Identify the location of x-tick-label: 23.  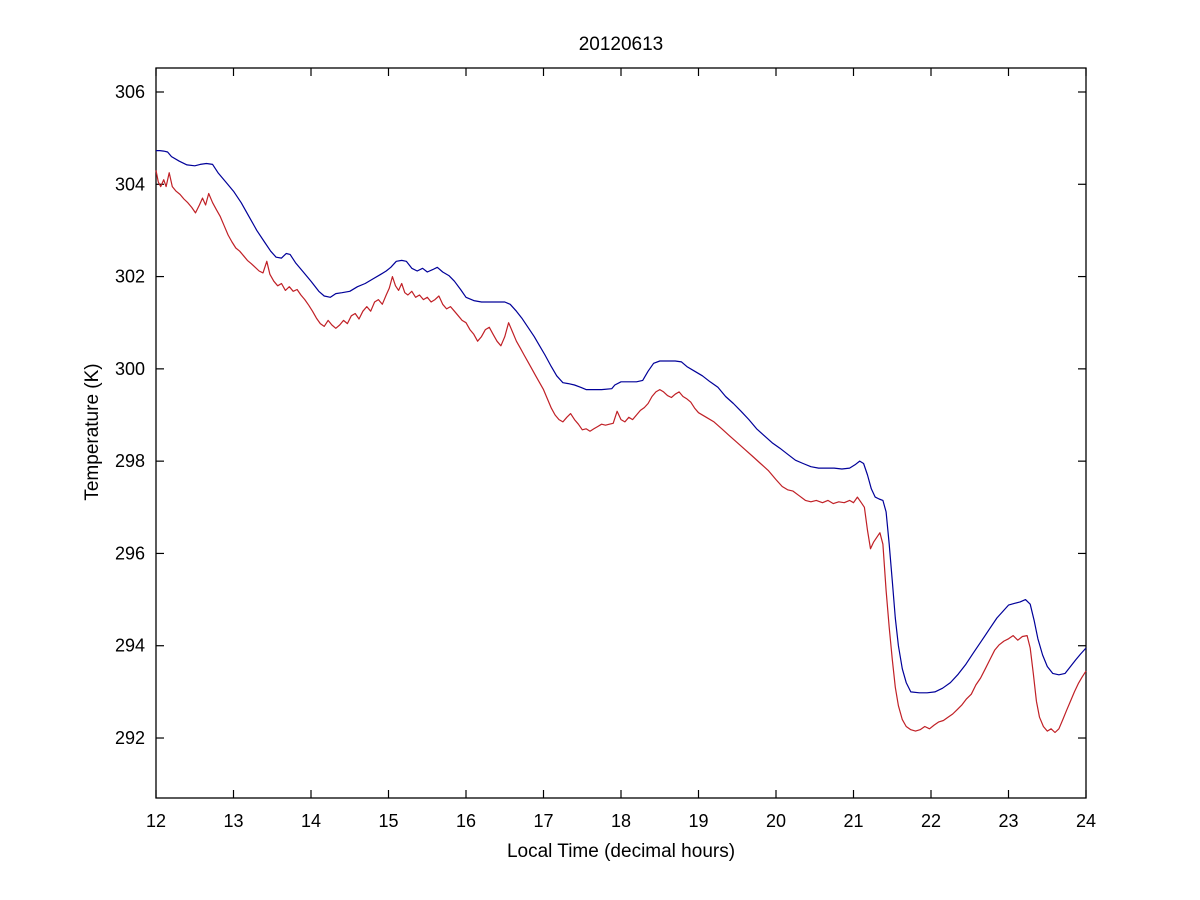
(1008, 821).